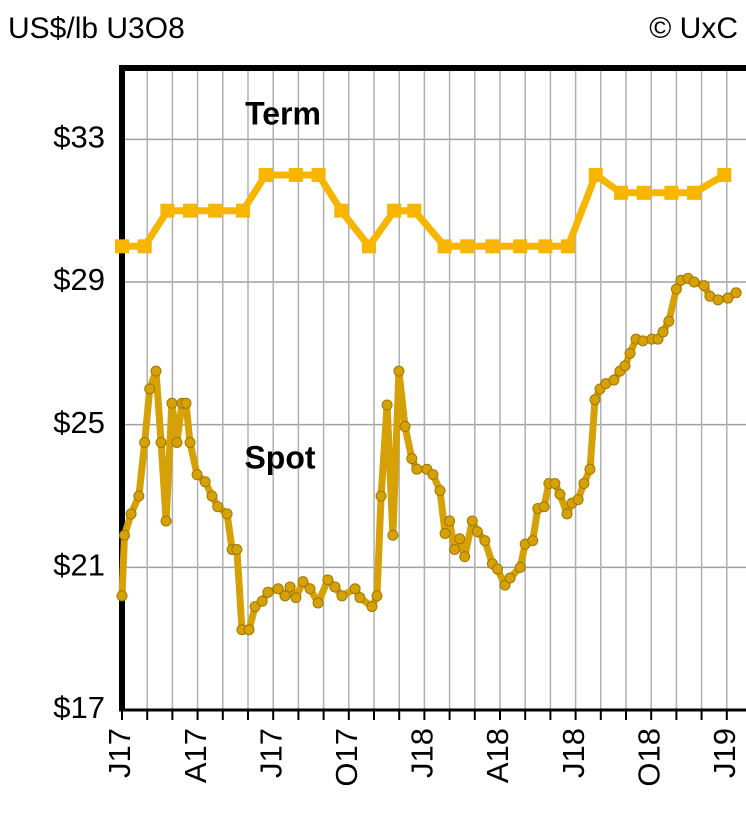 Image resolution: width=746 pixels, height=822 pixels. I want to click on x-tick-label: A17, so click(195, 755).